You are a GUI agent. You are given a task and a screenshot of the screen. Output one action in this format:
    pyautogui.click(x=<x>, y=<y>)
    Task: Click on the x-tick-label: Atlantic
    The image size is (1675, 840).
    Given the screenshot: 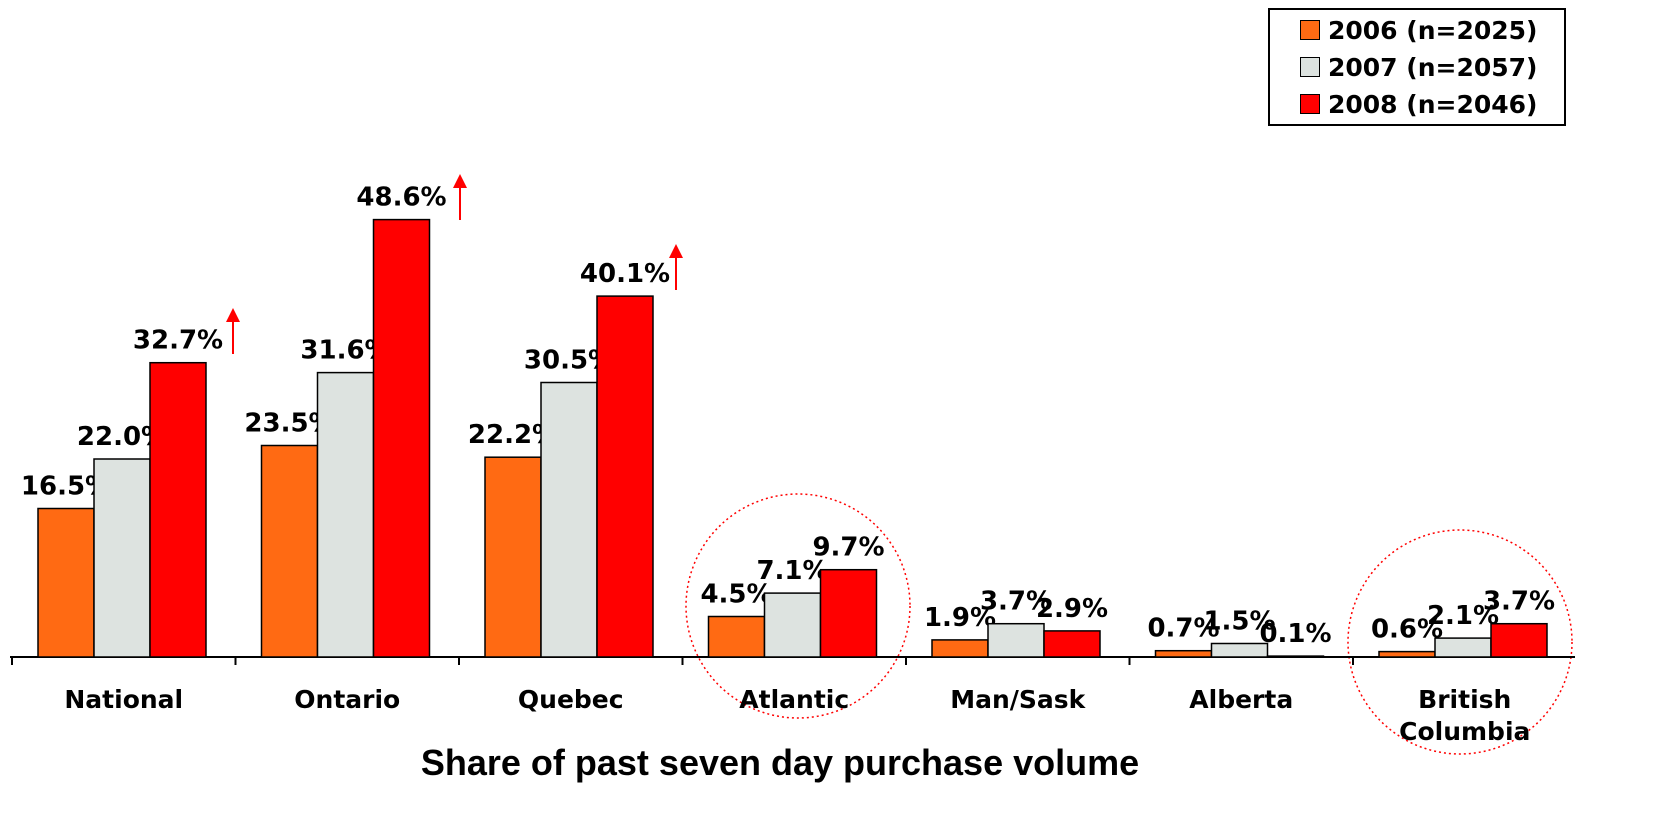 What is the action you would take?
    pyautogui.click(x=794, y=699)
    